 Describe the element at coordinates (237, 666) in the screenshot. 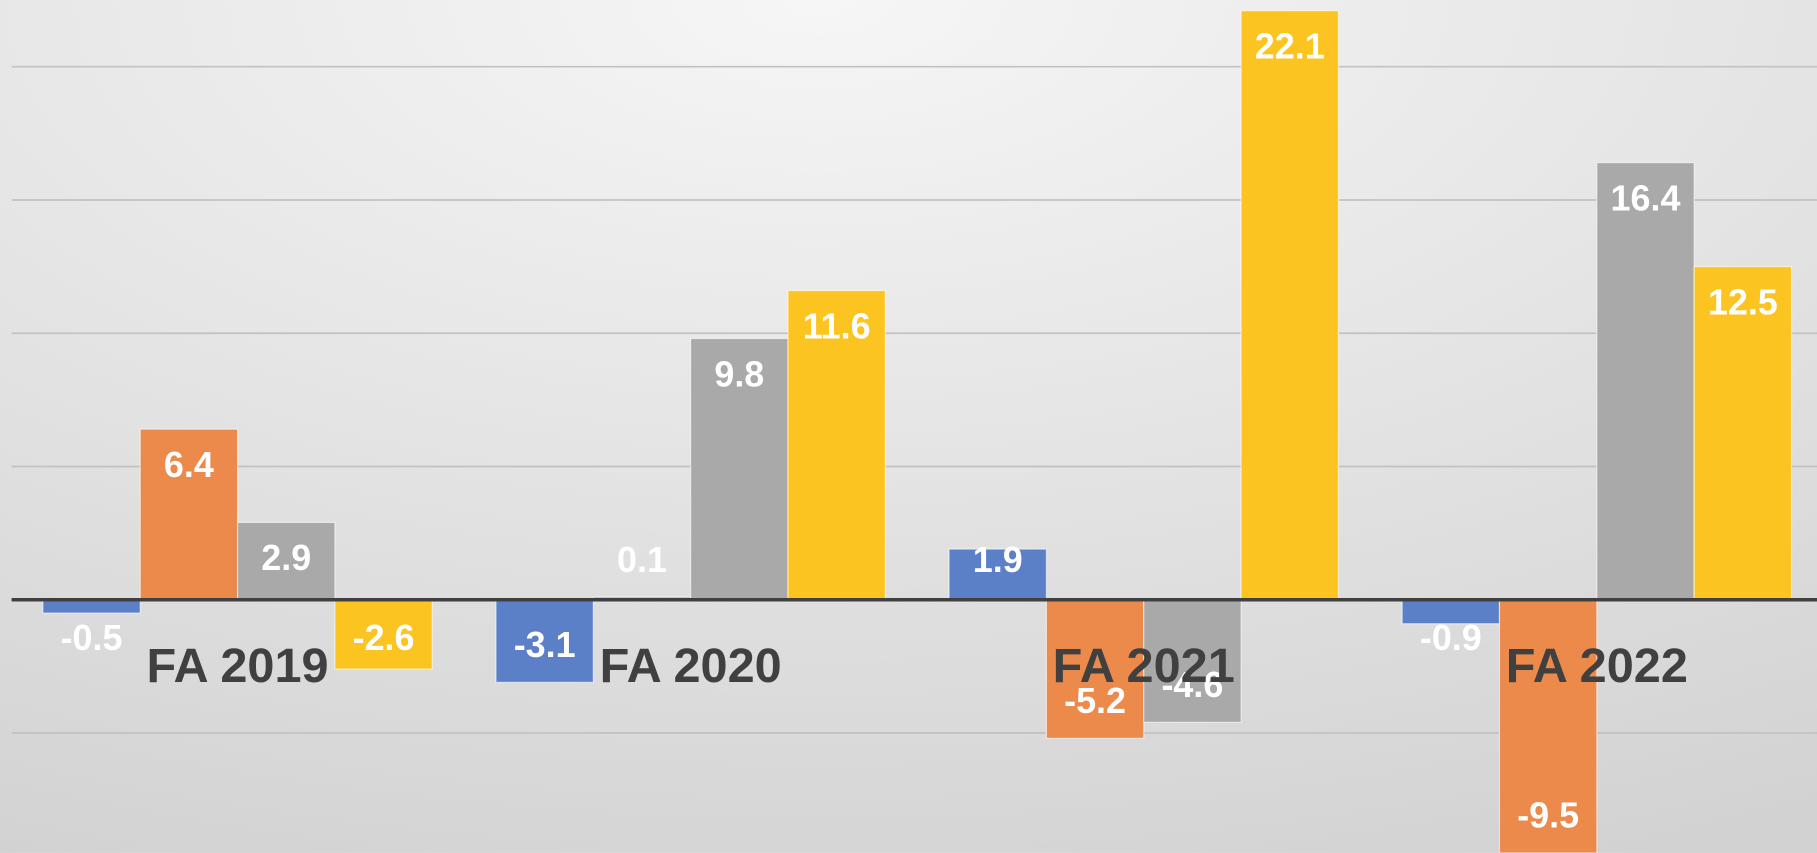

I see `x-tick-label: FA 2019` at that location.